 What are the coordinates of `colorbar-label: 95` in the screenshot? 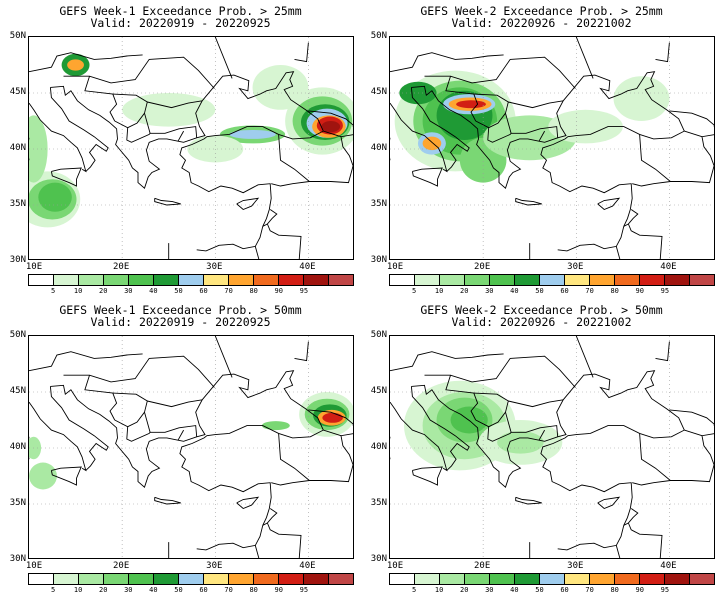 It's located at (665, 590).